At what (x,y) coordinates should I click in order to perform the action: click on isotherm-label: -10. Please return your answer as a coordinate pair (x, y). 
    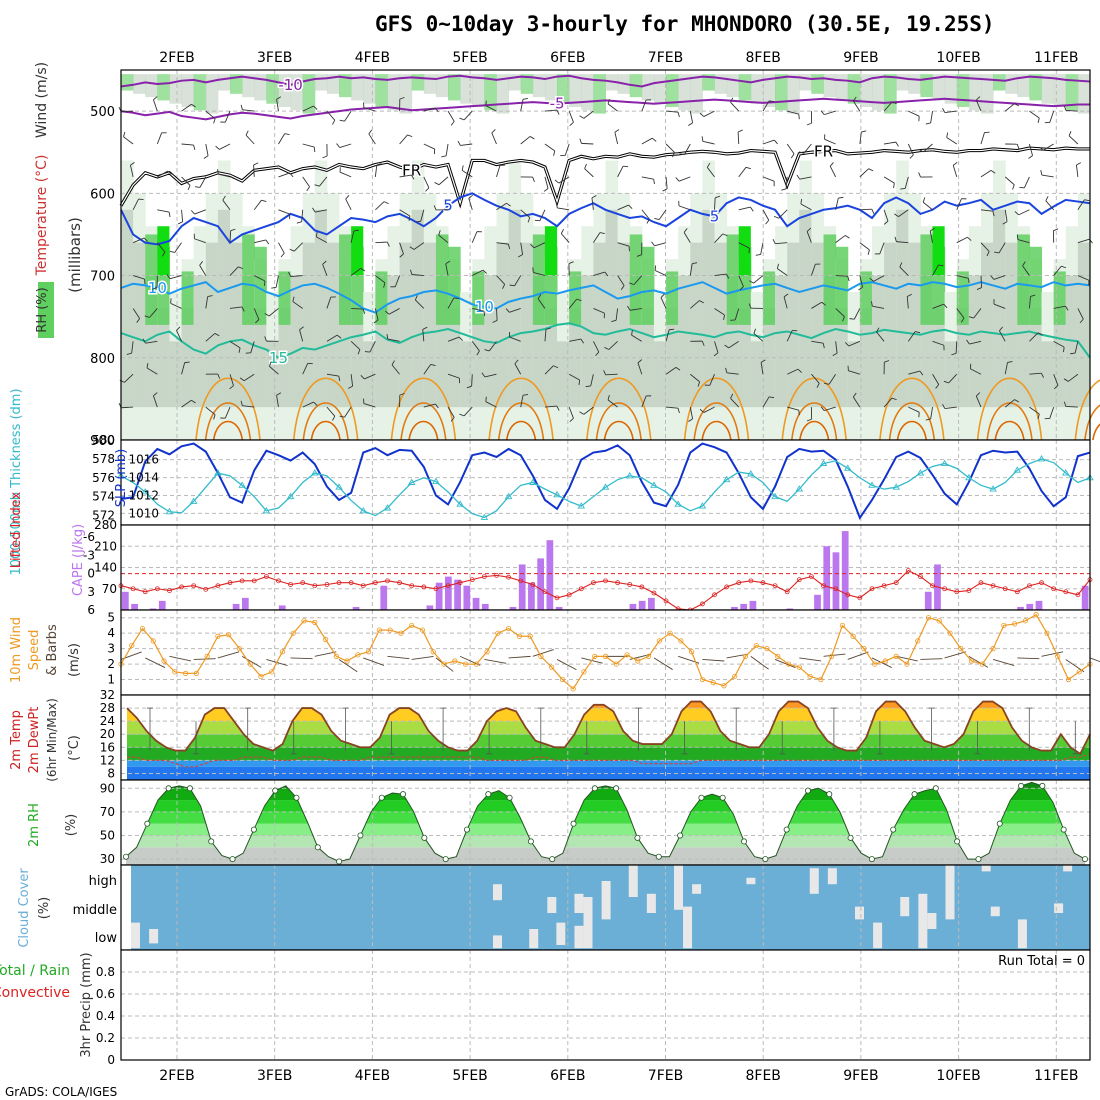
    Looking at the image, I should click on (290, 85).